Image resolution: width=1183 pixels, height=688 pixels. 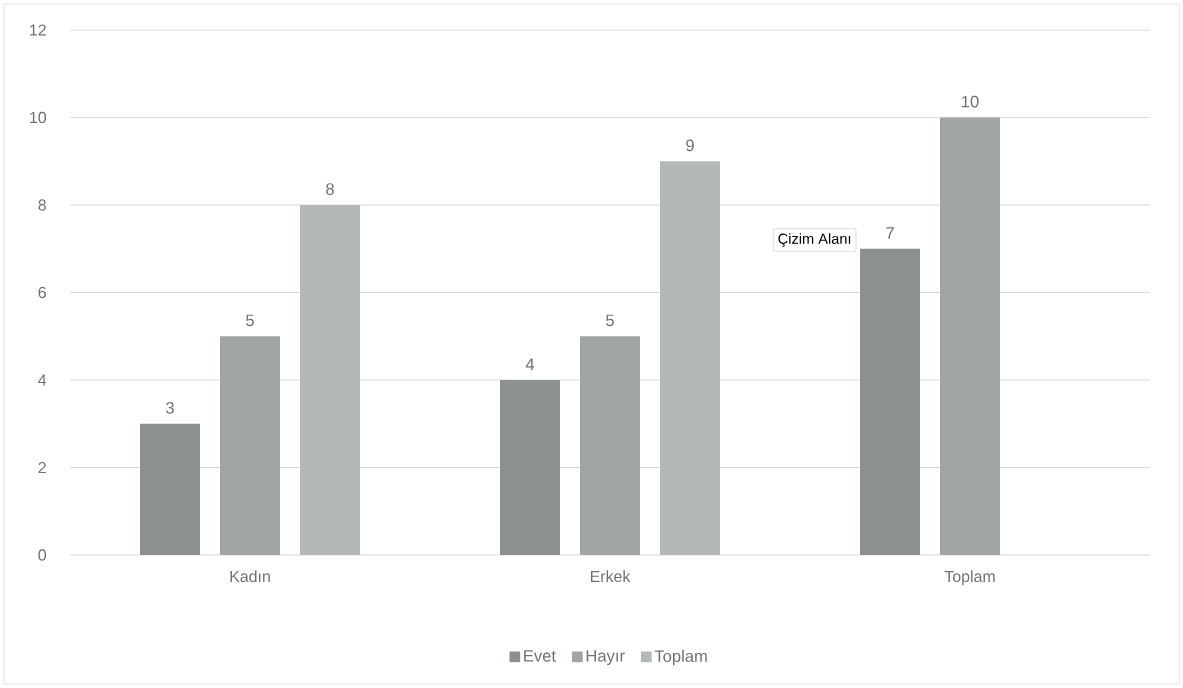 I want to click on data-label: 8, so click(x=330, y=189).